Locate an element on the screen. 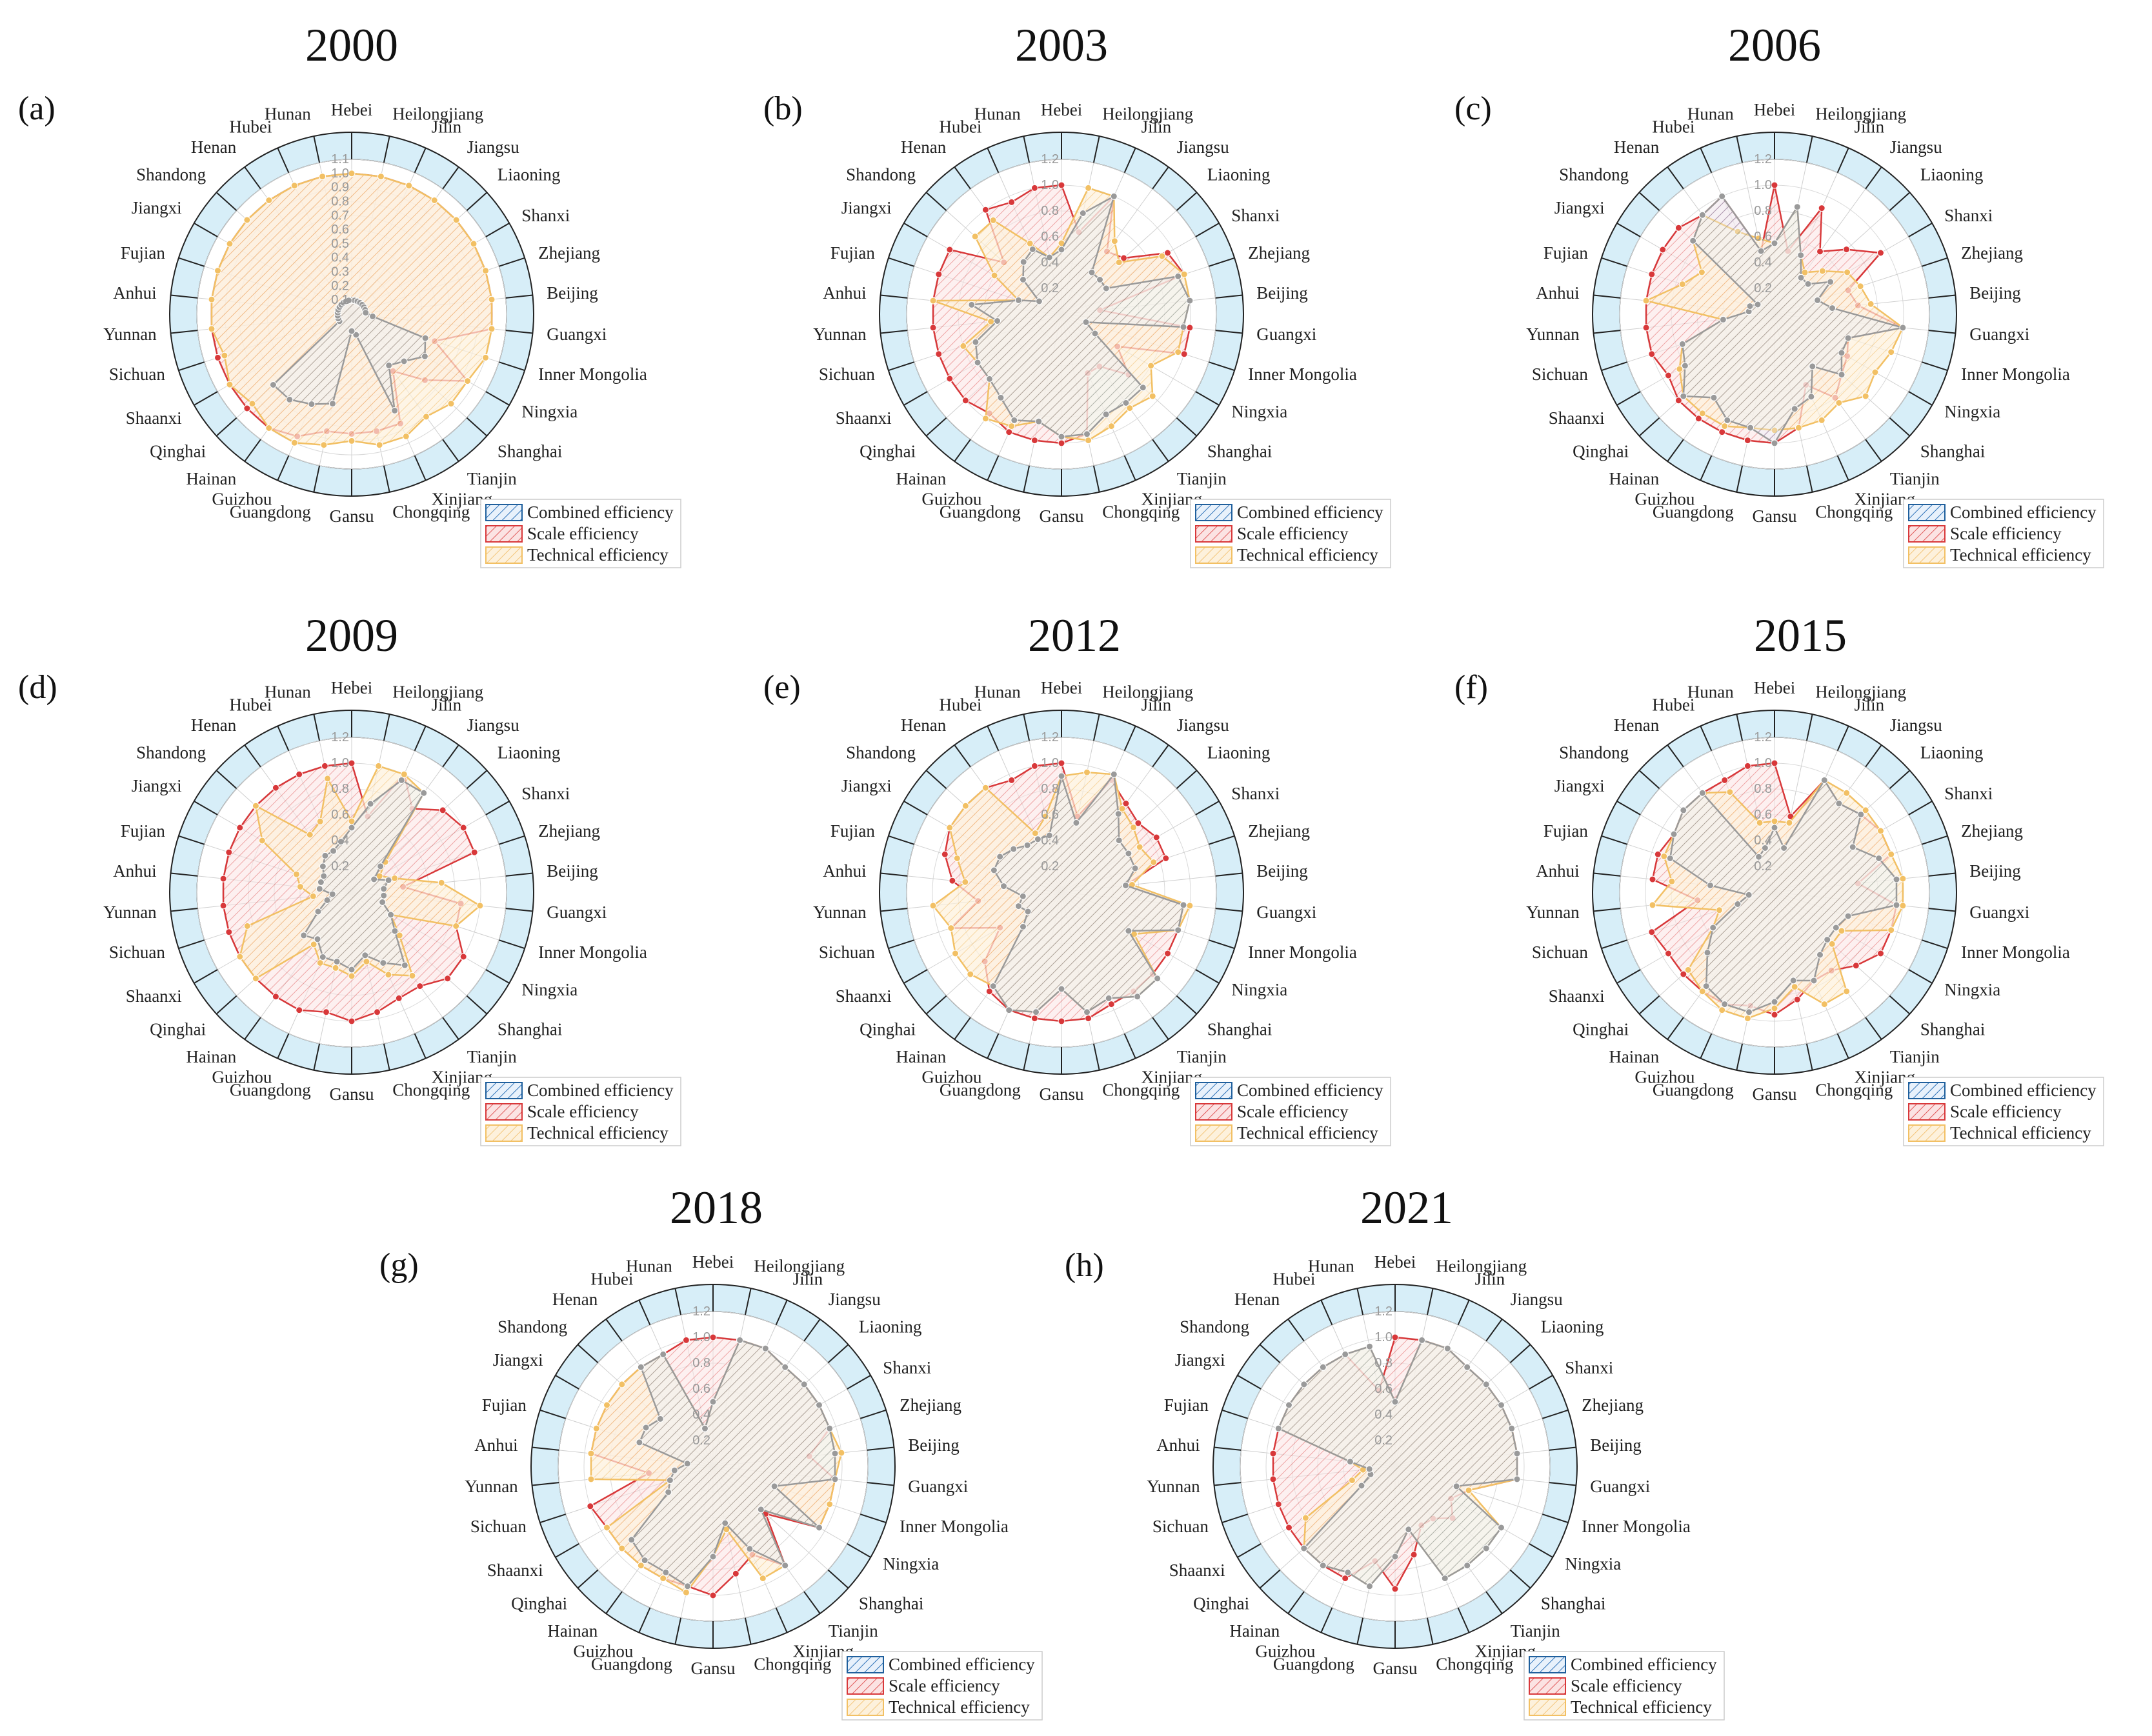 This screenshot has width=2152, height=1736. category-label-qinghai: Qinghai is located at coordinates (1221, 1603).